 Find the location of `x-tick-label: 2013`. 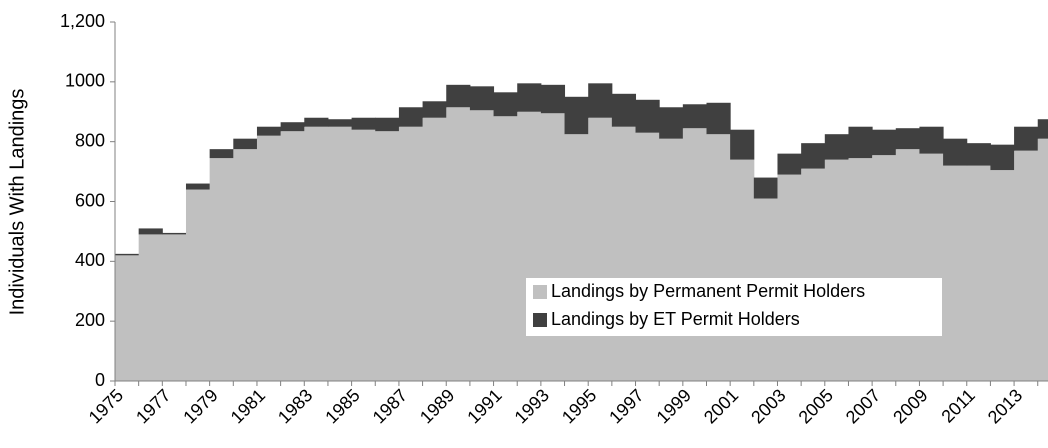

x-tick-label: 2013 is located at coordinates (1005, 406).